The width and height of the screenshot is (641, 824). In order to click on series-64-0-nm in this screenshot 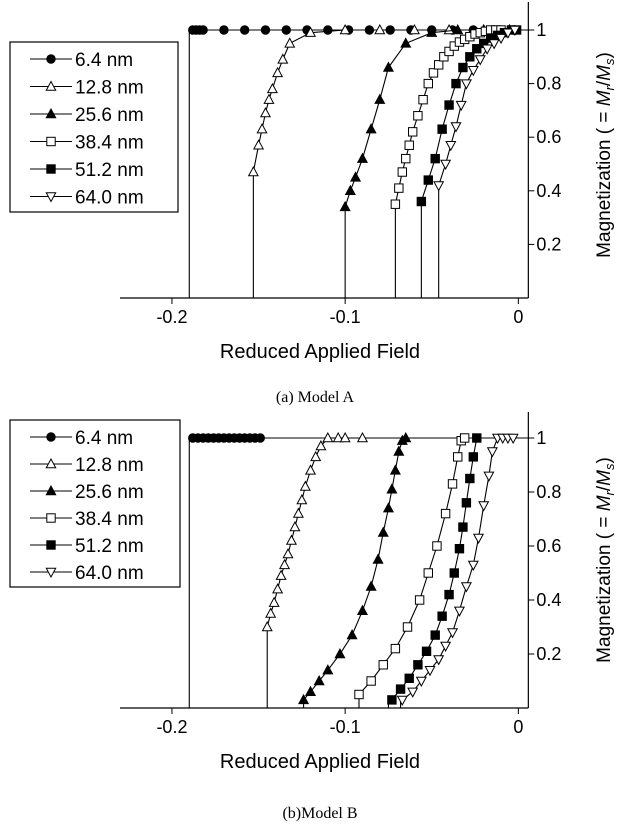, I will do `click(462, 570)`.